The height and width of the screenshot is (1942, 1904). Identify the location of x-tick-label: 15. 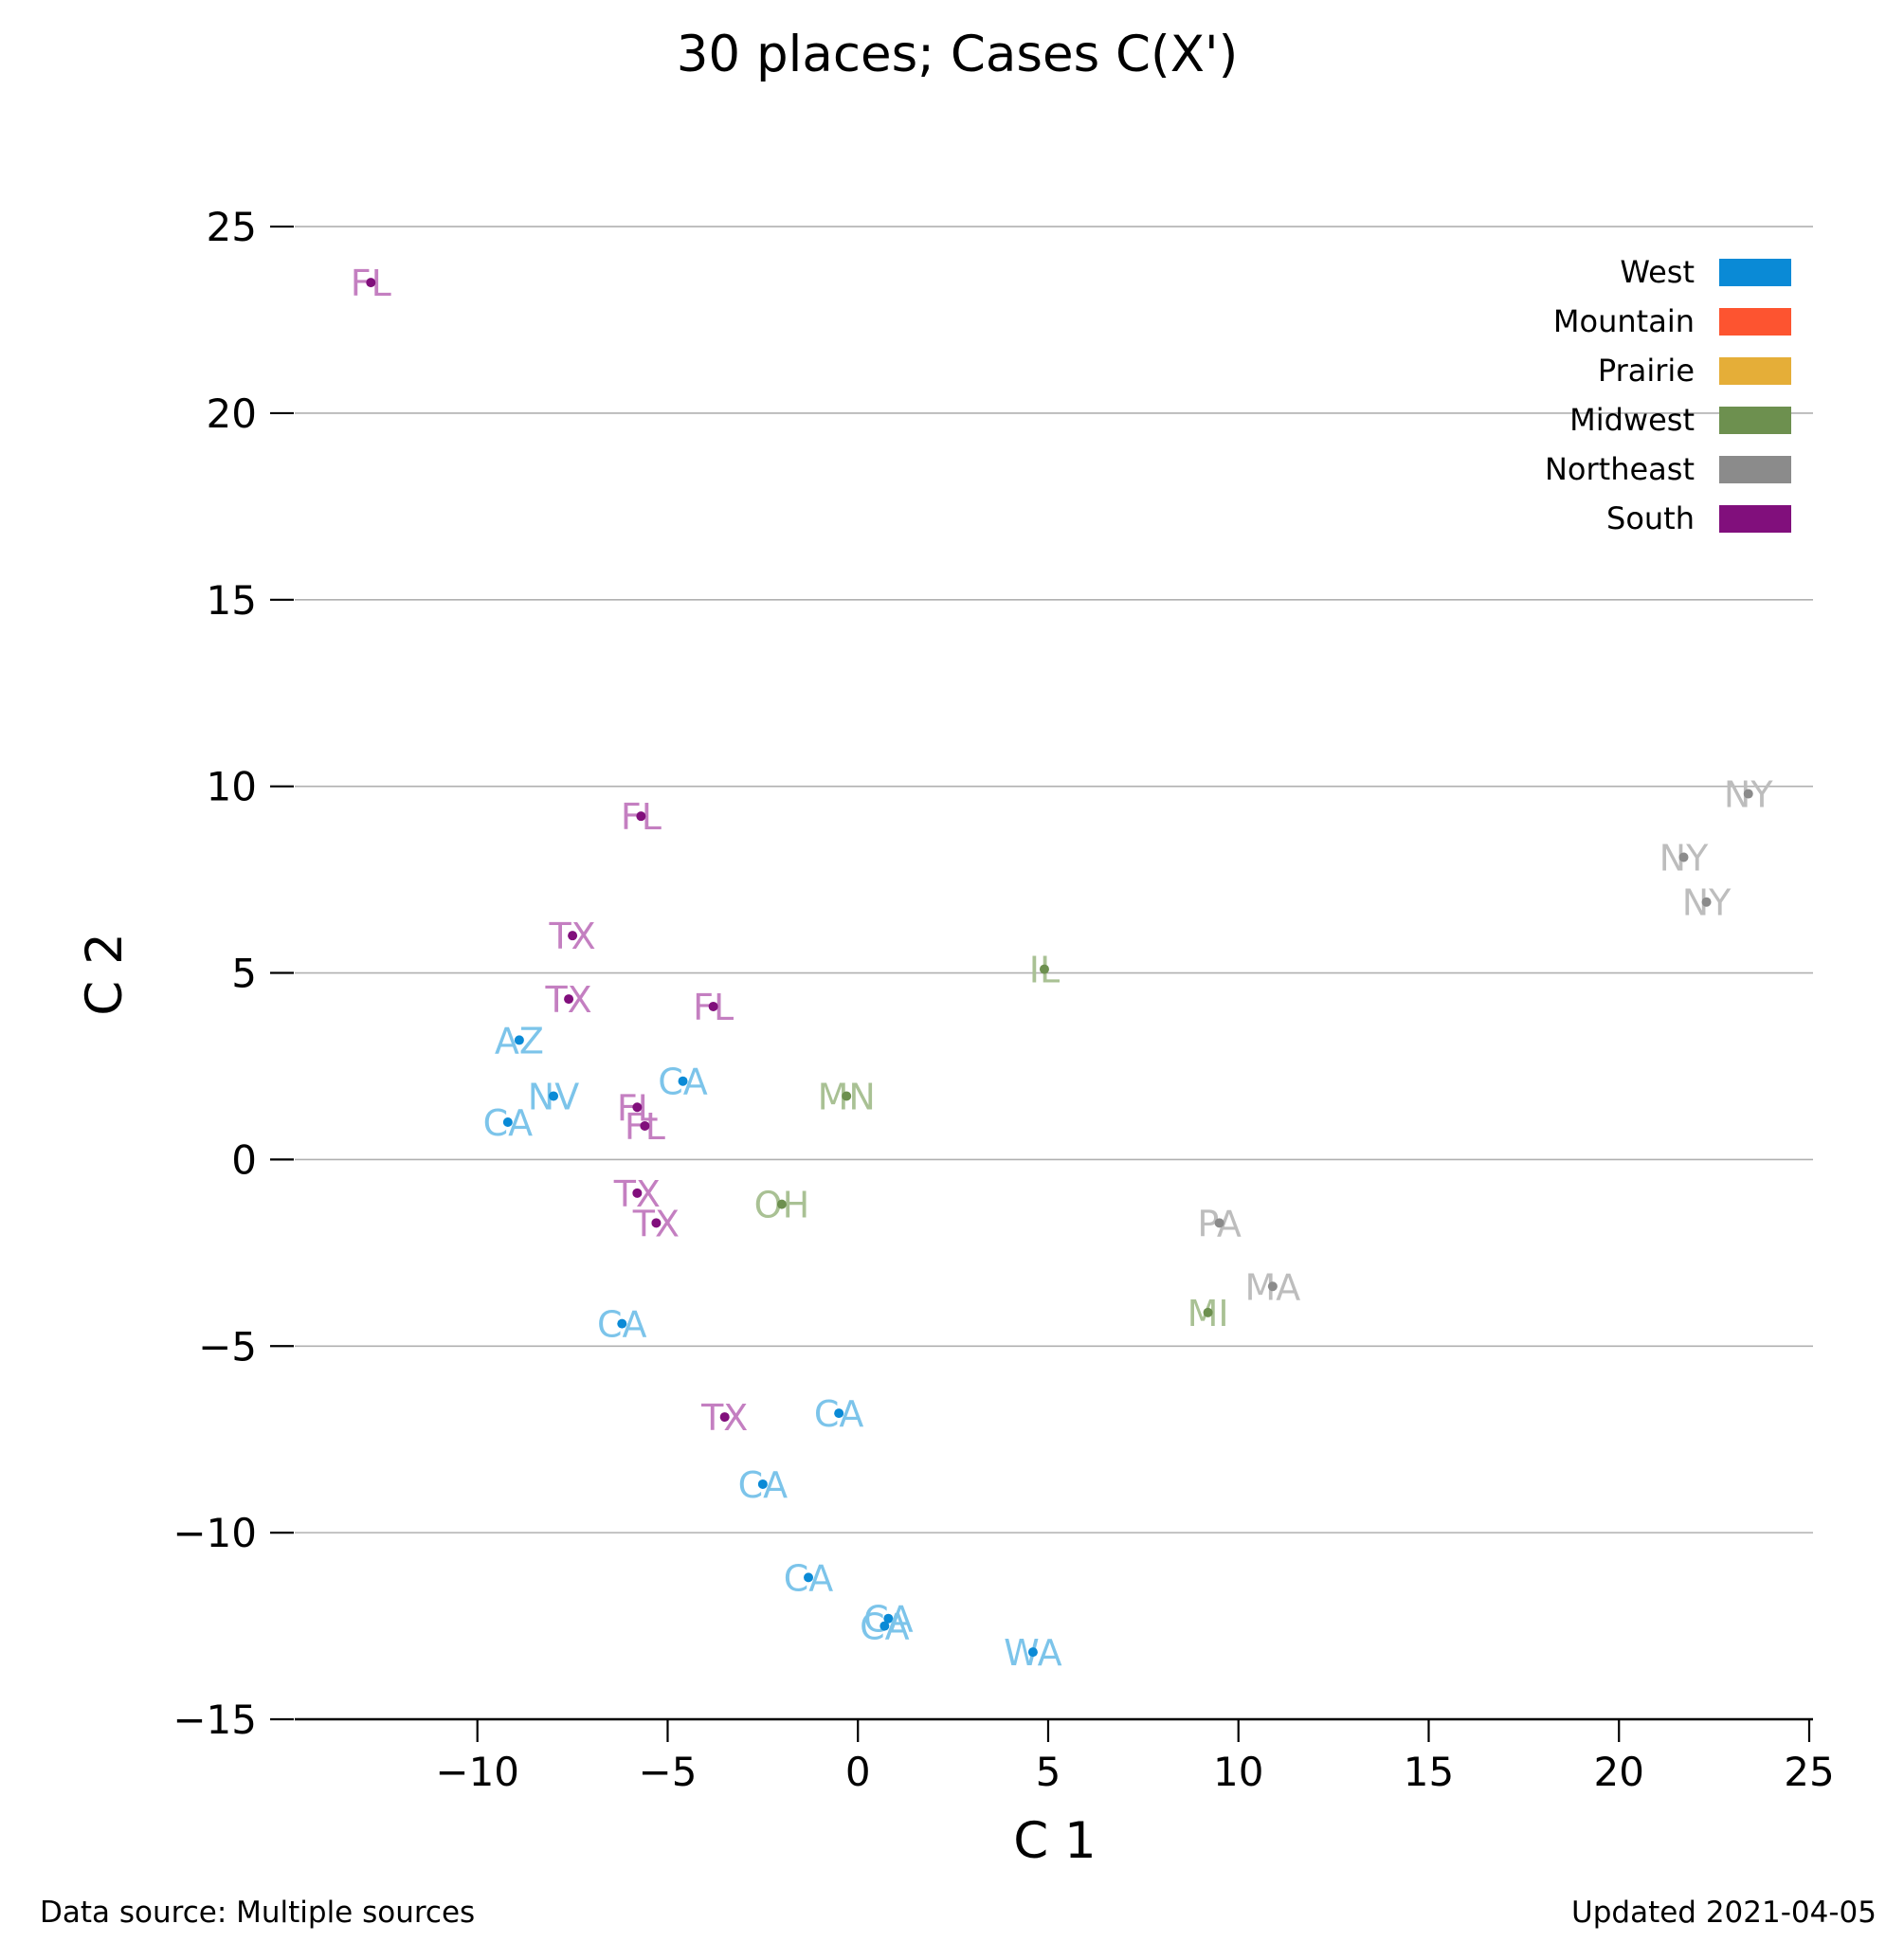
(1429, 1772).